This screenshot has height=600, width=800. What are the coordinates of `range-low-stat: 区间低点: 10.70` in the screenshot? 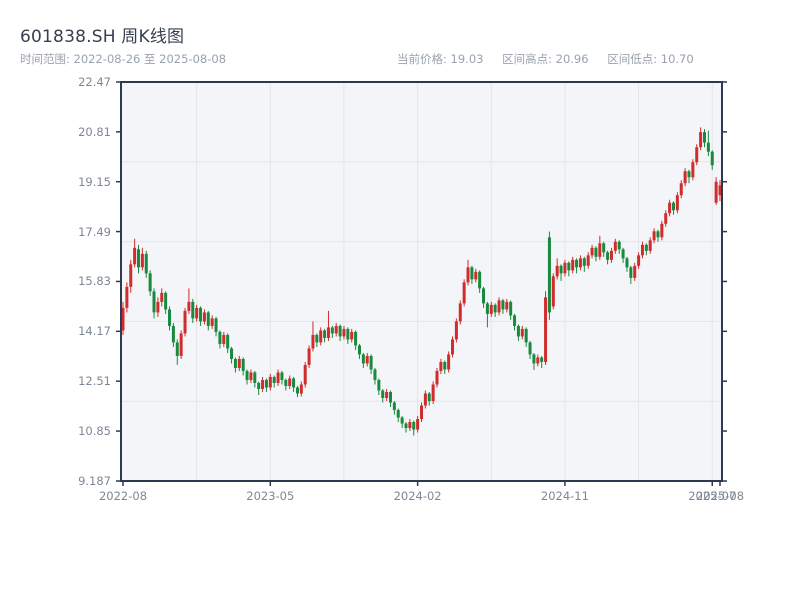 It's located at (650, 59).